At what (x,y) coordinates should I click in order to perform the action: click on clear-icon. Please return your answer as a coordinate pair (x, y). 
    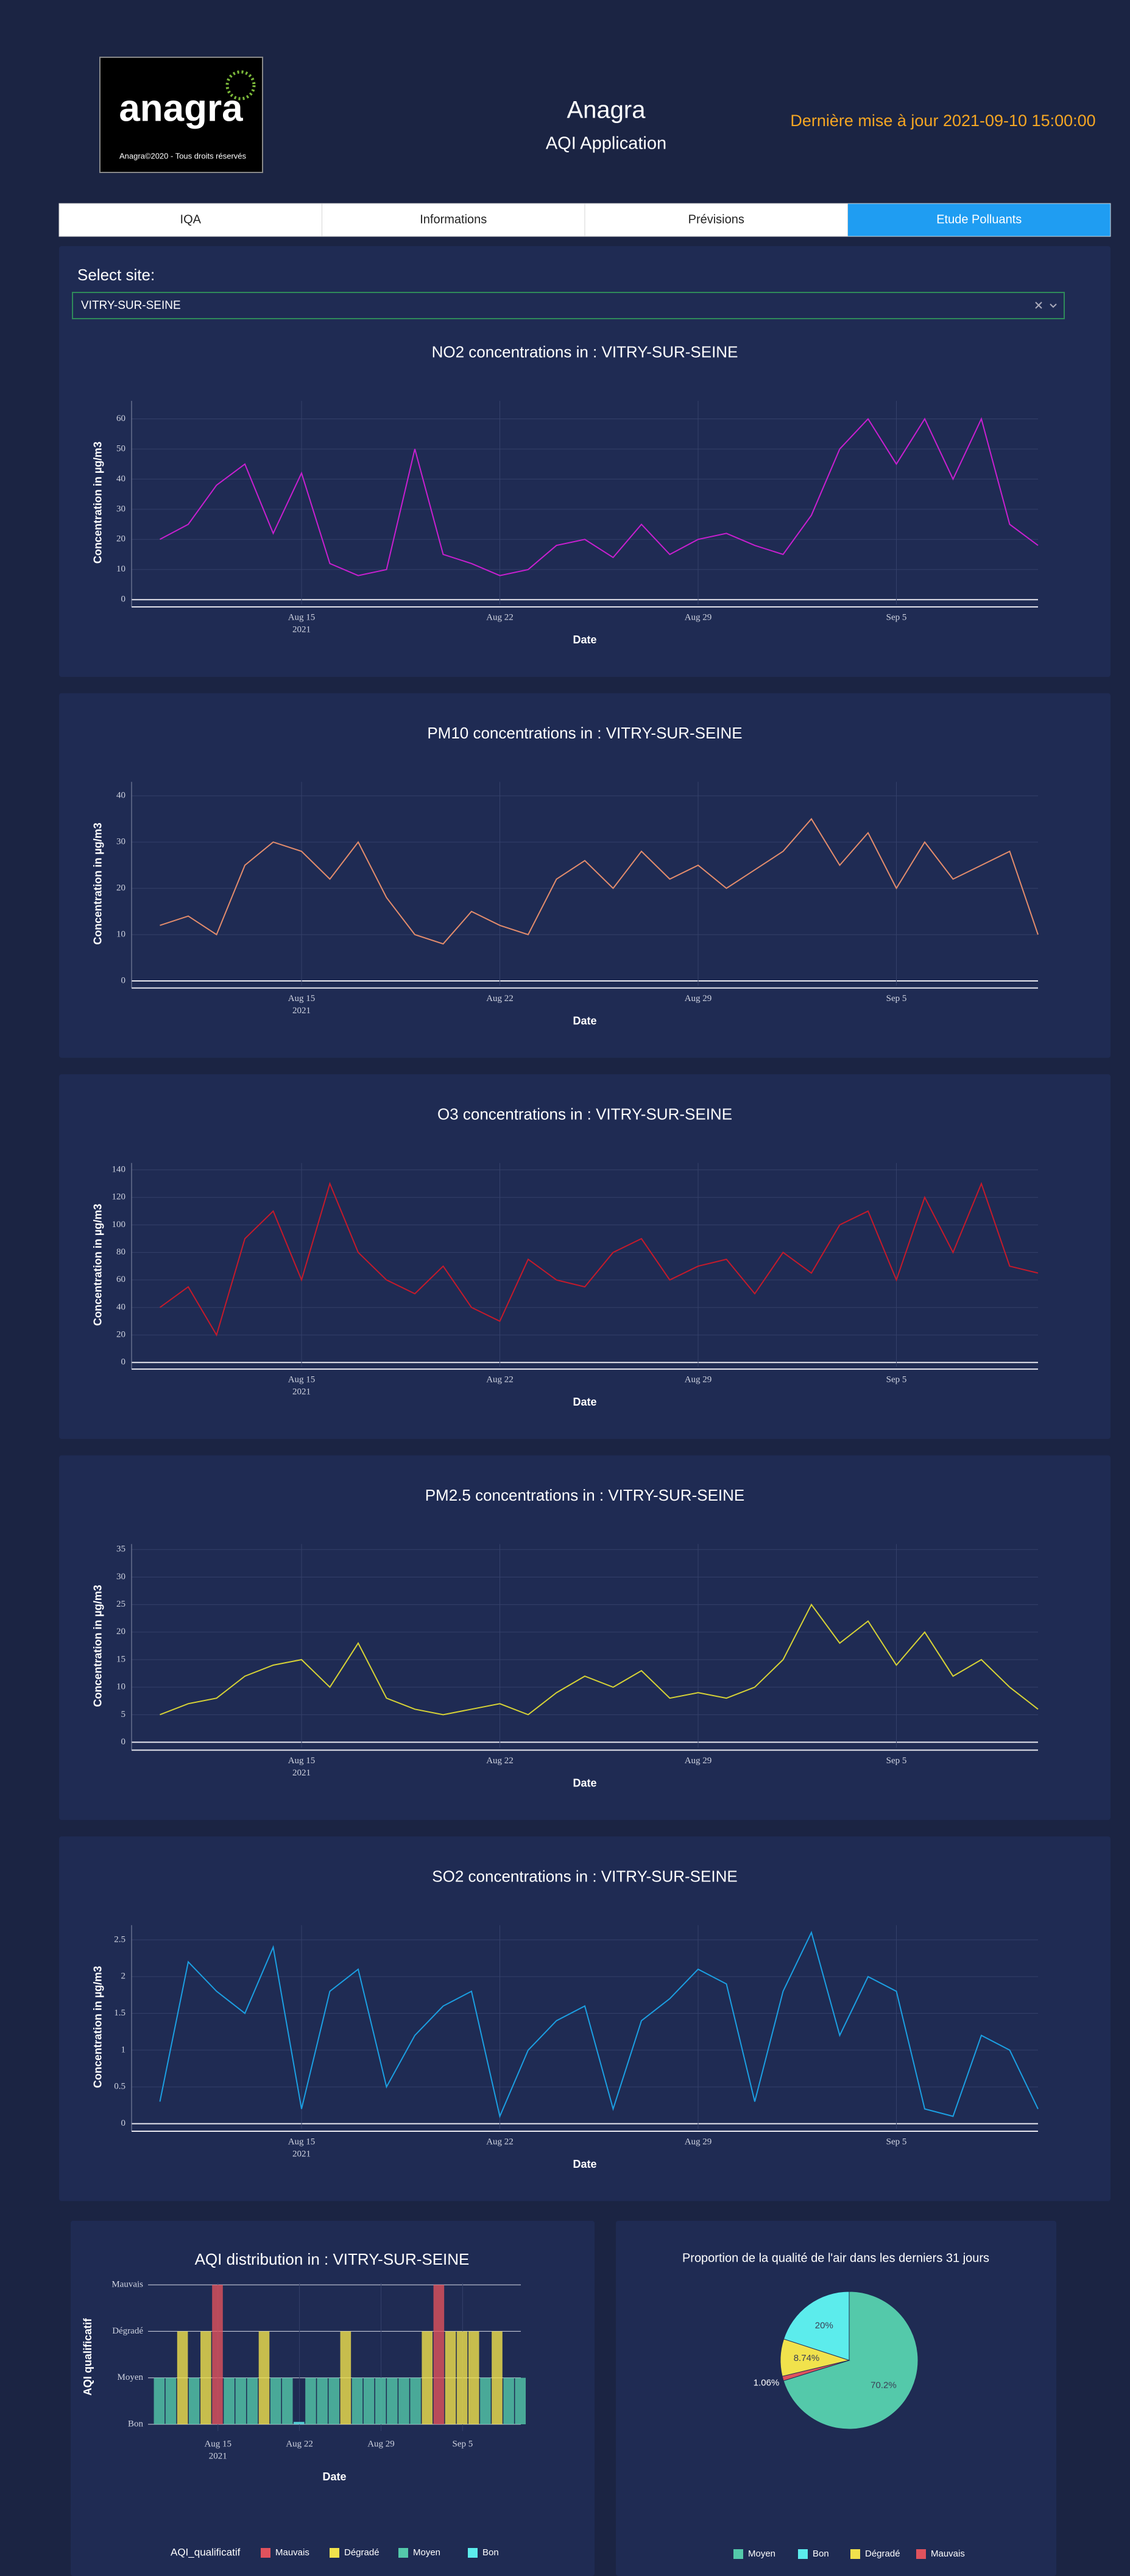
    Looking at the image, I should click on (1038, 305).